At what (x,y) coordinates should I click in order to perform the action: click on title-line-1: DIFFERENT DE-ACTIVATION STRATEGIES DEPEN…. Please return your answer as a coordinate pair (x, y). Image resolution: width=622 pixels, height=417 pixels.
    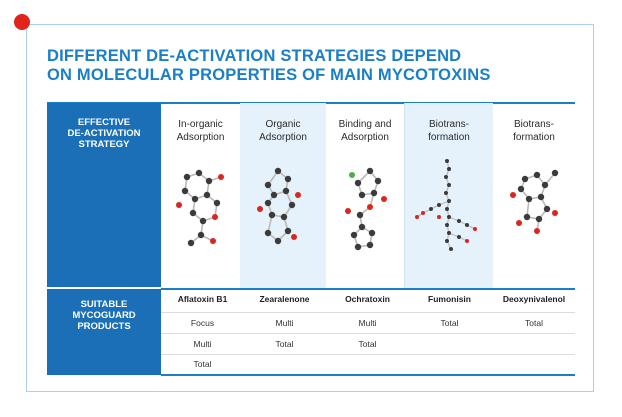
    Looking at the image, I should click on (254, 56).